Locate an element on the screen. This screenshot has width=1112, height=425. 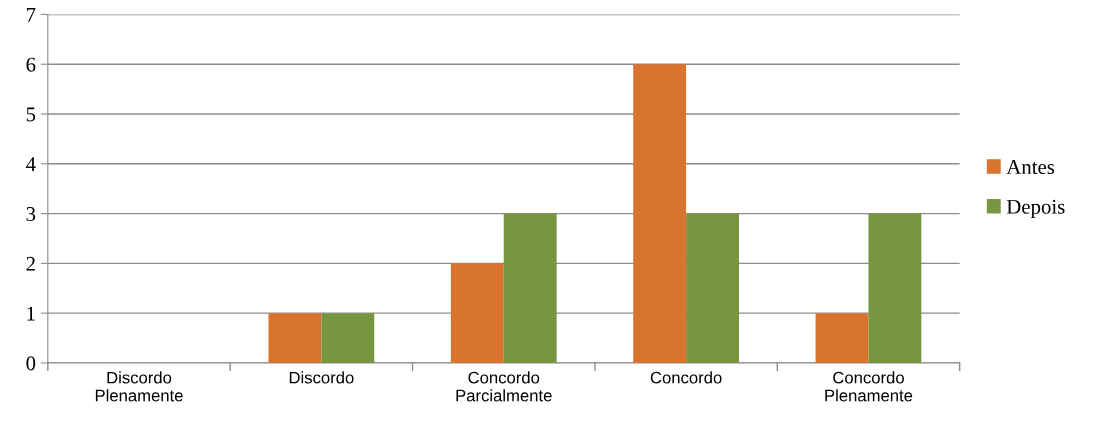
x-tick-label: Discordo Plenamente is located at coordinates (139, 386).